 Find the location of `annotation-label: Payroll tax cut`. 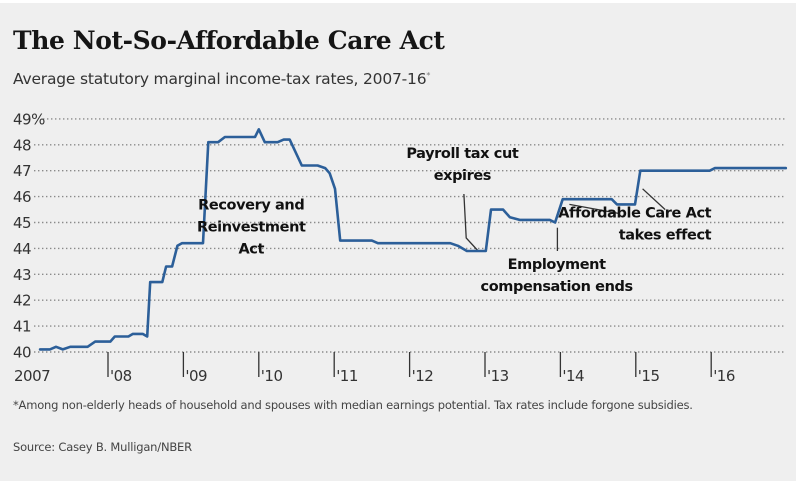

annotation-label: Payroll tax cut is located at coordinates (462, 154).